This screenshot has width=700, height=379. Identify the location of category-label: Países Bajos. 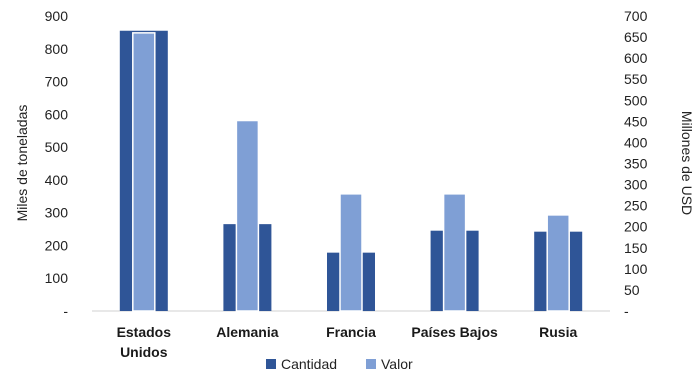
(454, 332).